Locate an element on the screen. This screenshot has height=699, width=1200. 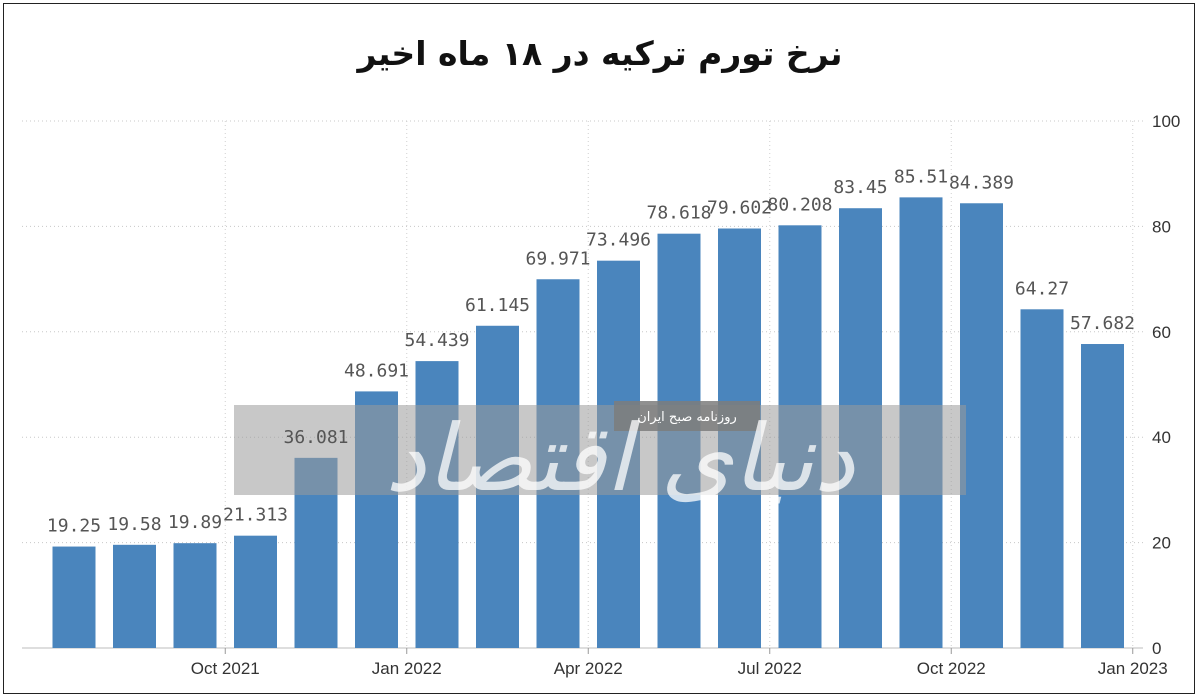
data-label: 19.25 is located at coordinates (74, 526).